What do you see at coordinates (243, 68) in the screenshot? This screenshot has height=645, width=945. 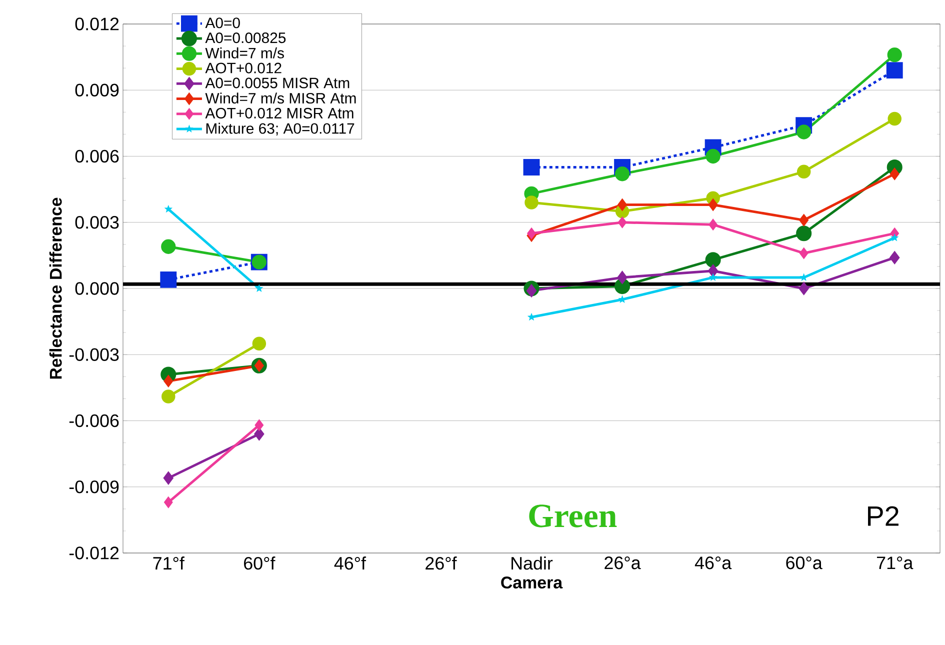 I see `legend-label: AOT+0.012` at bounding box center [243, 68].